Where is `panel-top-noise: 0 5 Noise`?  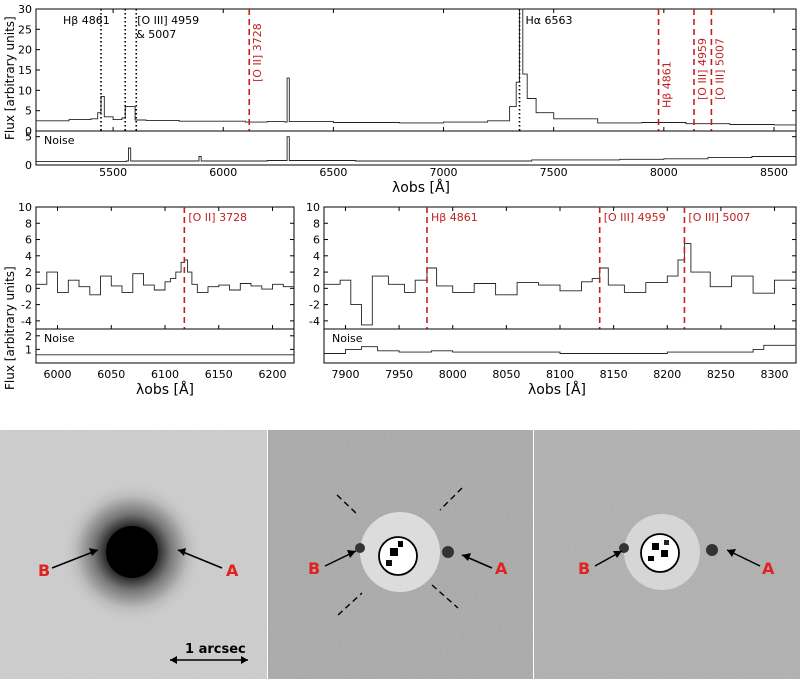 panel-top-noise: 0 5 Noise is located at coordinates (411, 151).